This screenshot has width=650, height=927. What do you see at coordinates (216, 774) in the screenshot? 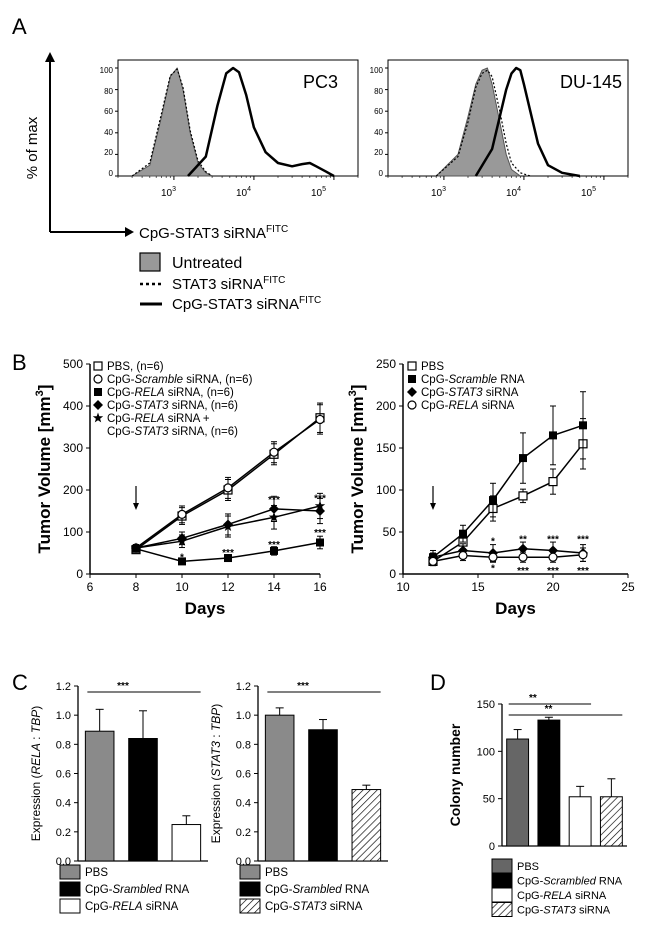
I see `c2-ylabel: Expression (STAT3 : TBP)` at bounding box center [216, 774].